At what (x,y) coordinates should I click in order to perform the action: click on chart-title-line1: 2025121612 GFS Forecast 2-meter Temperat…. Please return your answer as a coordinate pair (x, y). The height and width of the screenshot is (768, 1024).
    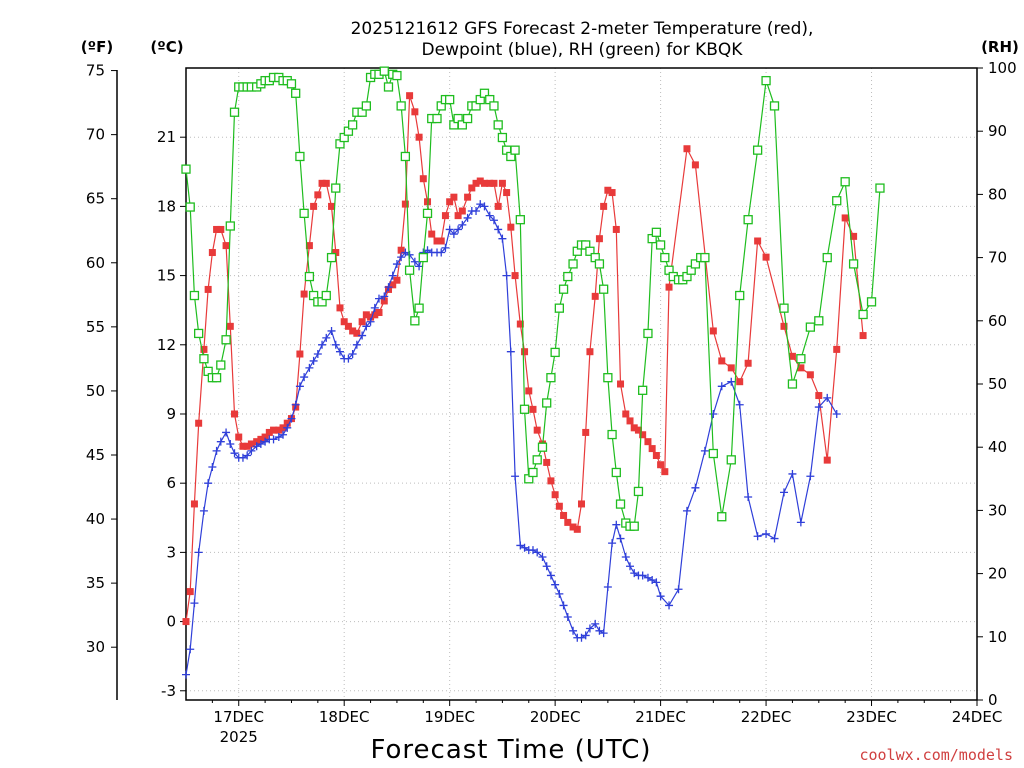
    Looking at the image, I should click on (582, 29).